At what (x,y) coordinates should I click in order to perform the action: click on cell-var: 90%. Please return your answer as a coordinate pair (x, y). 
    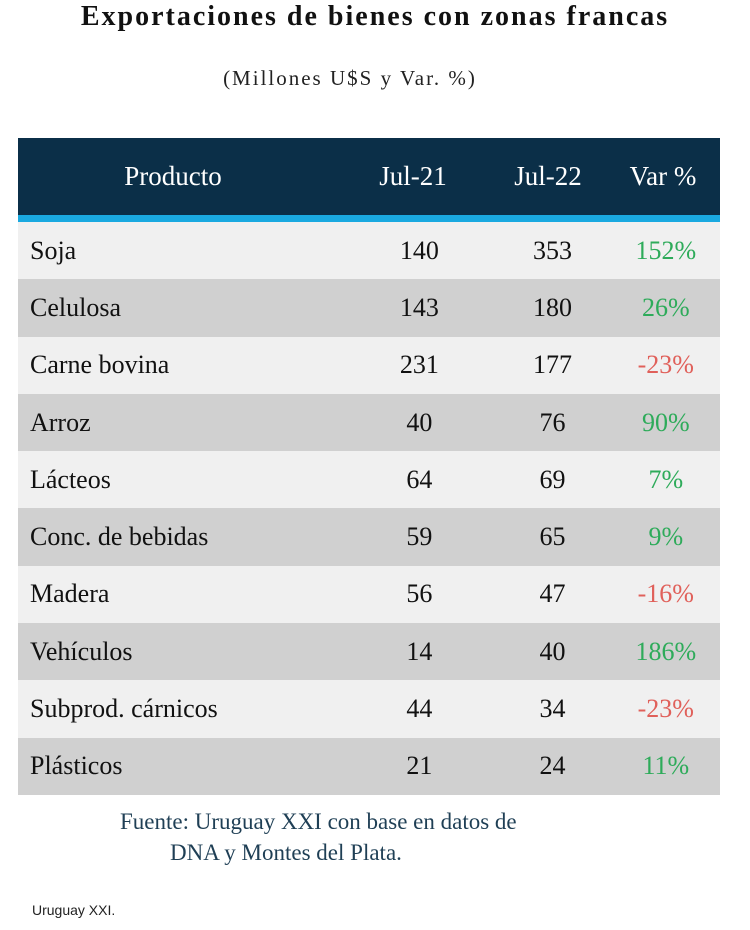
    Looking at the image, I should click on (665, 422).